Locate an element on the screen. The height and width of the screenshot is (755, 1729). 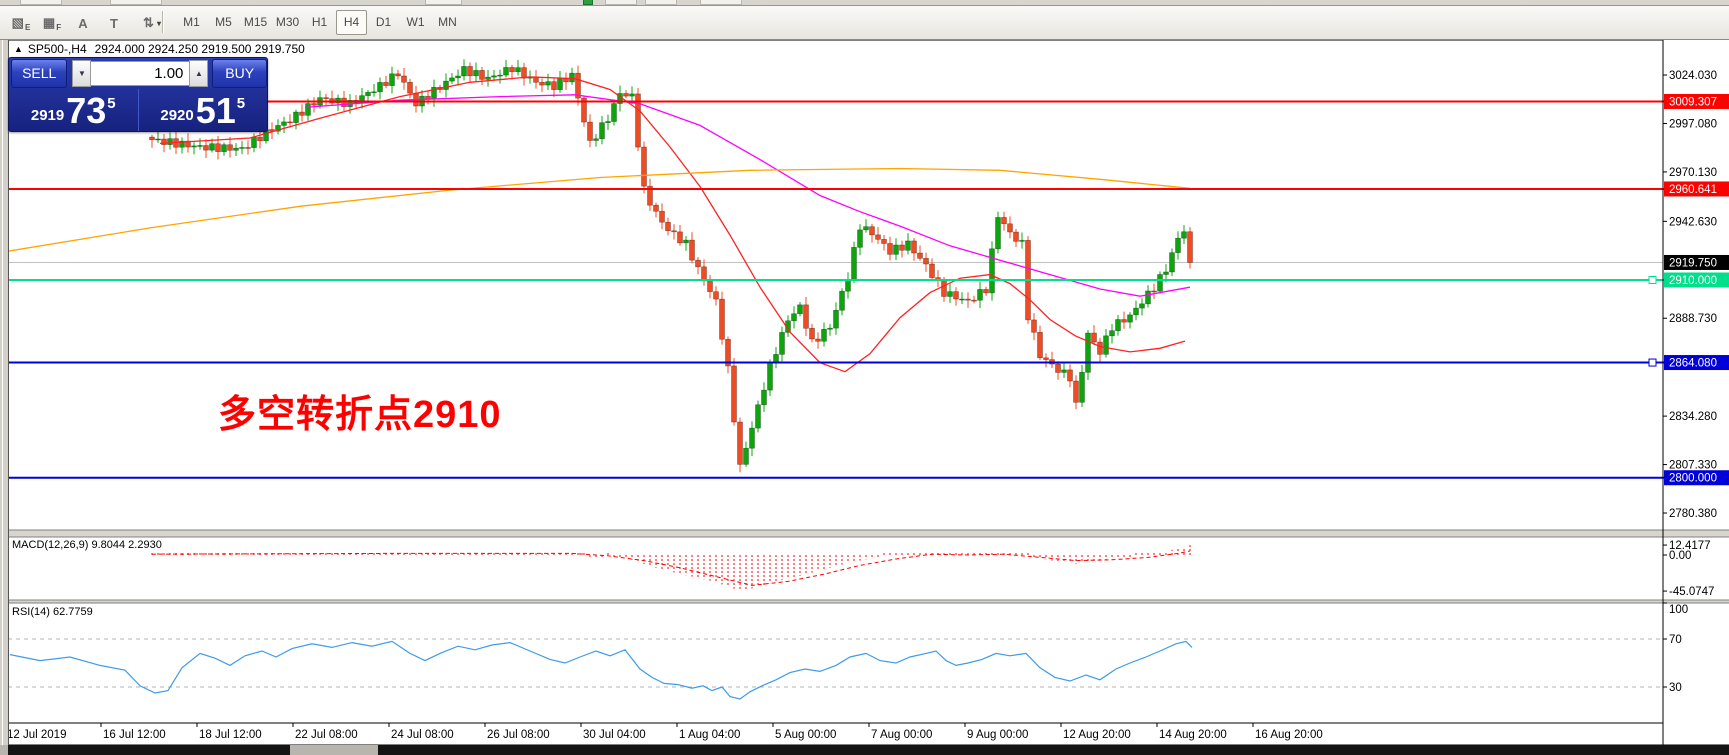
buy-price-sup: 5 is located at coordinates (241, 103).